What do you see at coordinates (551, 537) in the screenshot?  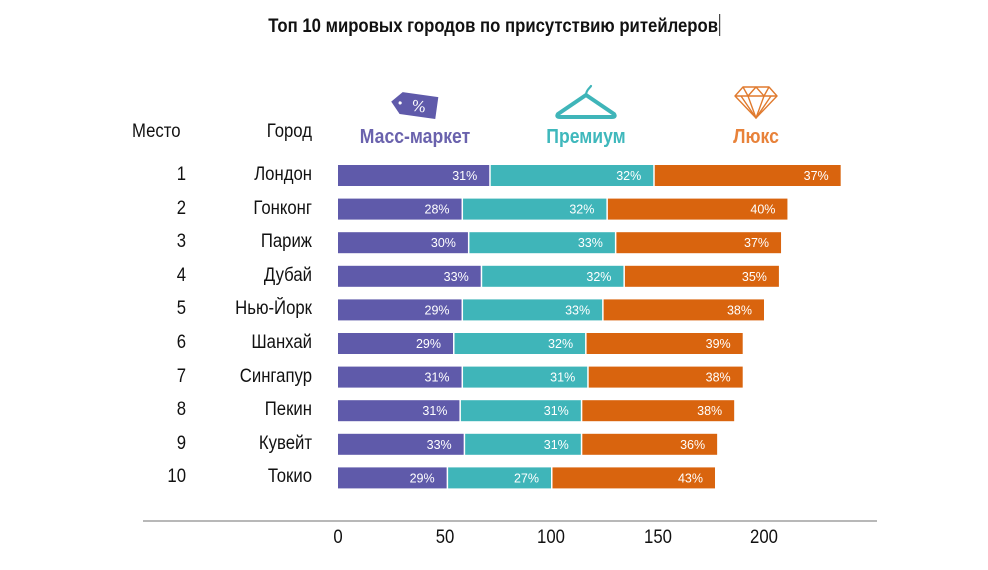 I see `x-tick-label: 100` at bounding box center [551, 537].